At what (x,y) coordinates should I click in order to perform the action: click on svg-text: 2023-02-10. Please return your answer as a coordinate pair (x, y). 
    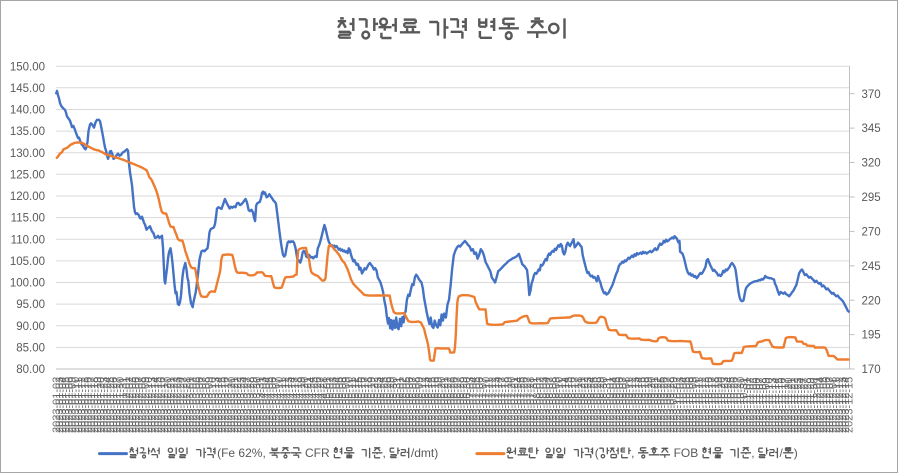
    Looking at the image, I should click on (149, 405).